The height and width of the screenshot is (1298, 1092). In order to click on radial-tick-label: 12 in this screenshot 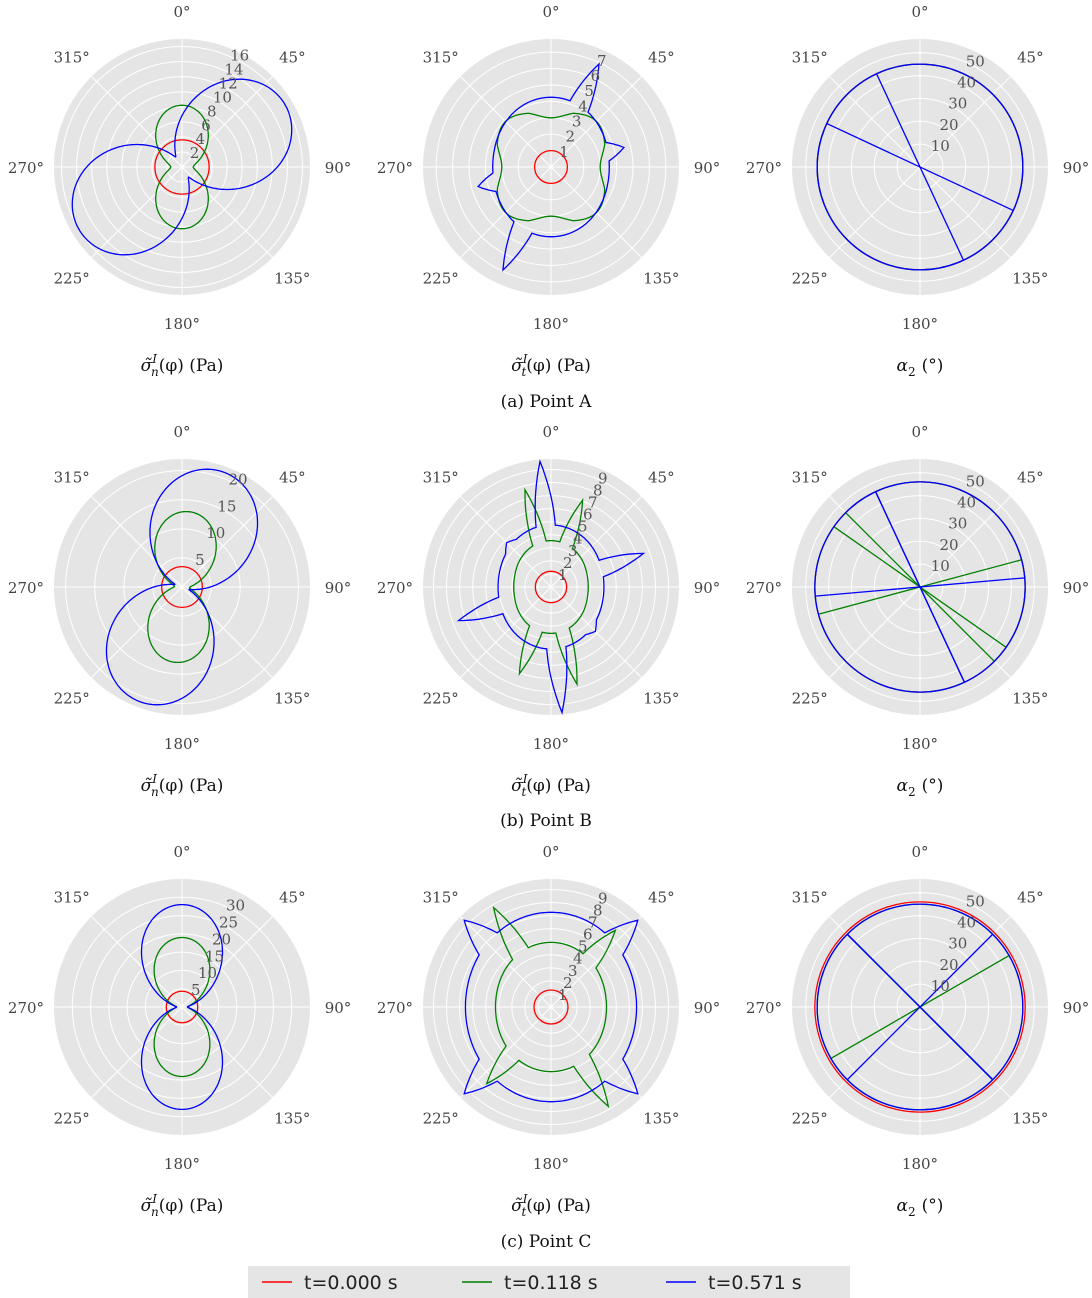, I will do `click(228, 84)`.